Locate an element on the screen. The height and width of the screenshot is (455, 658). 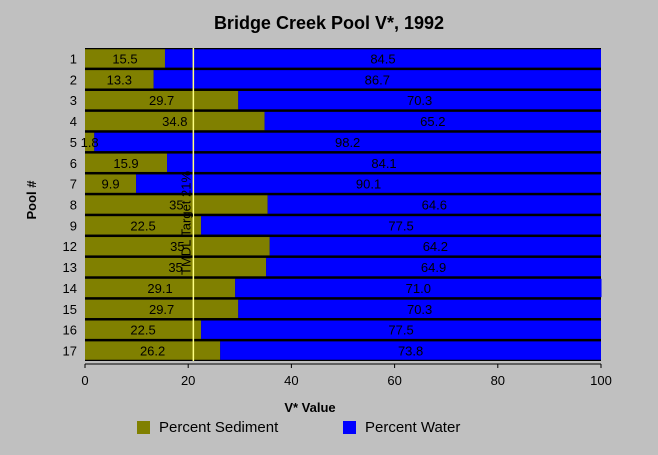
bar-label-water-pool-6: 84.1 is located at coordinates (383, 163).